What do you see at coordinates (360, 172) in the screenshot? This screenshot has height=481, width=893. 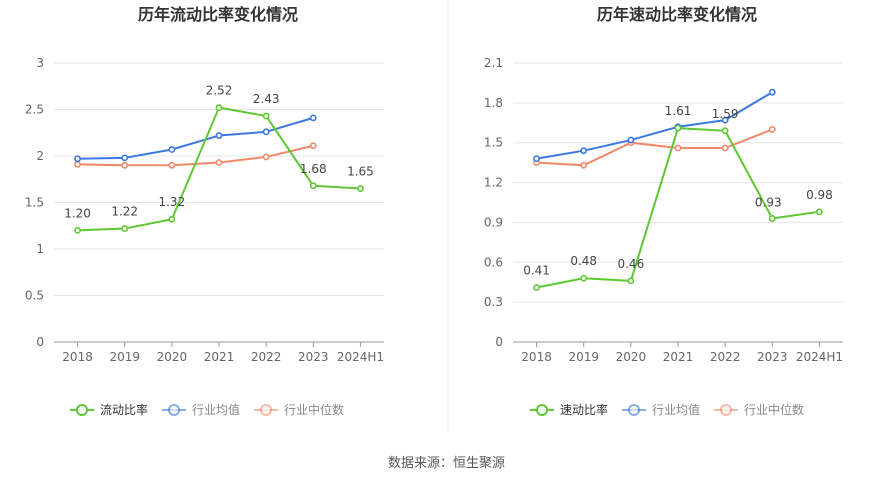 I see `data-label: 1.65` at bounding box center [360, 172].